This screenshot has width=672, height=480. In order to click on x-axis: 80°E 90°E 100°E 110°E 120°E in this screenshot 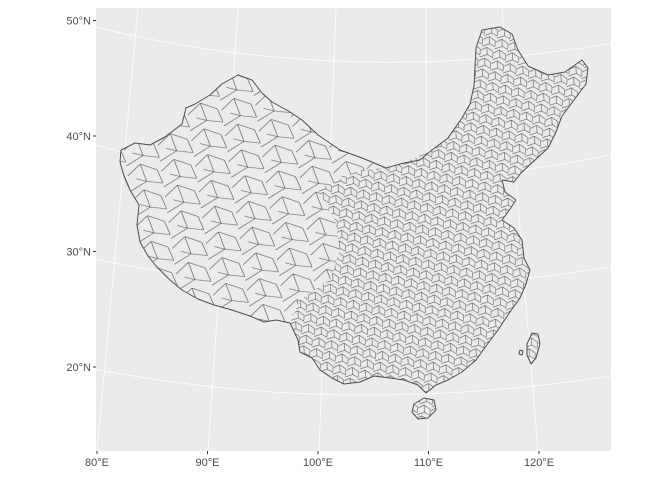, I will do `click(319, 460)`.